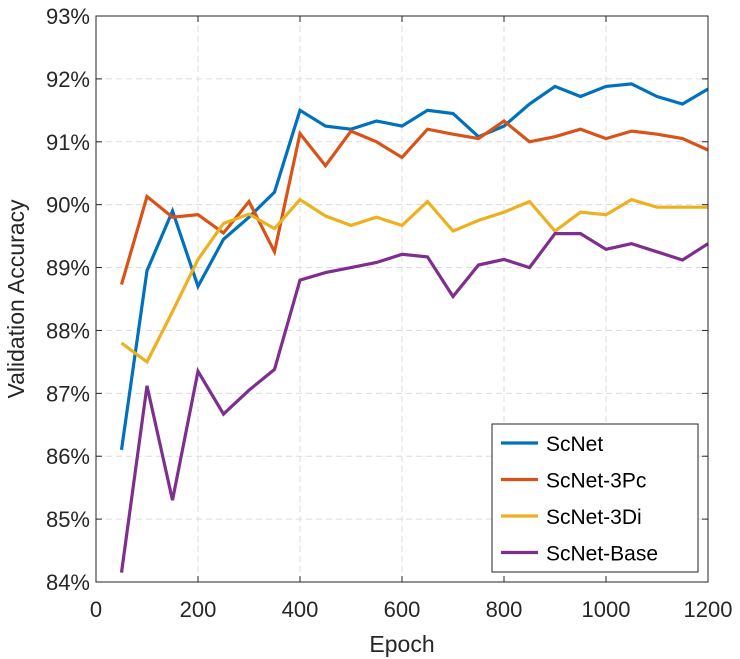 This screenshot has width=740, height=659. I want to click on y-tick-label: 92%, so click(68, 79).